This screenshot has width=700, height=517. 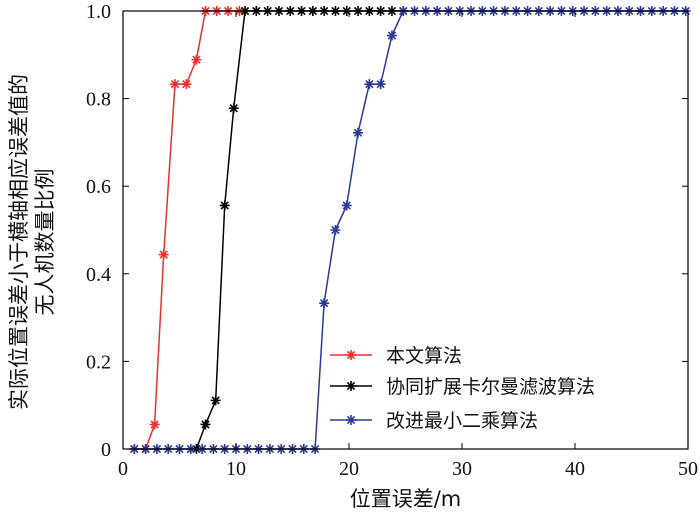 What do you see at coordinates (575, 469) in the screenshot?
I see `x-tick-label: 40` at bounding box center [575, 469].